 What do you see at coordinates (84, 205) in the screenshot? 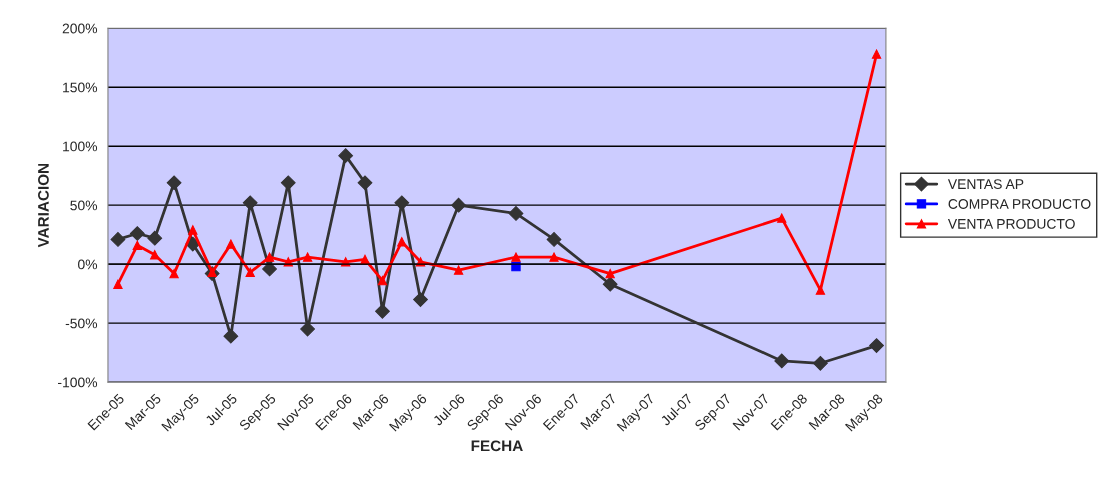
I see `y-tick-label: 50%` at bounding box center [84, 205].